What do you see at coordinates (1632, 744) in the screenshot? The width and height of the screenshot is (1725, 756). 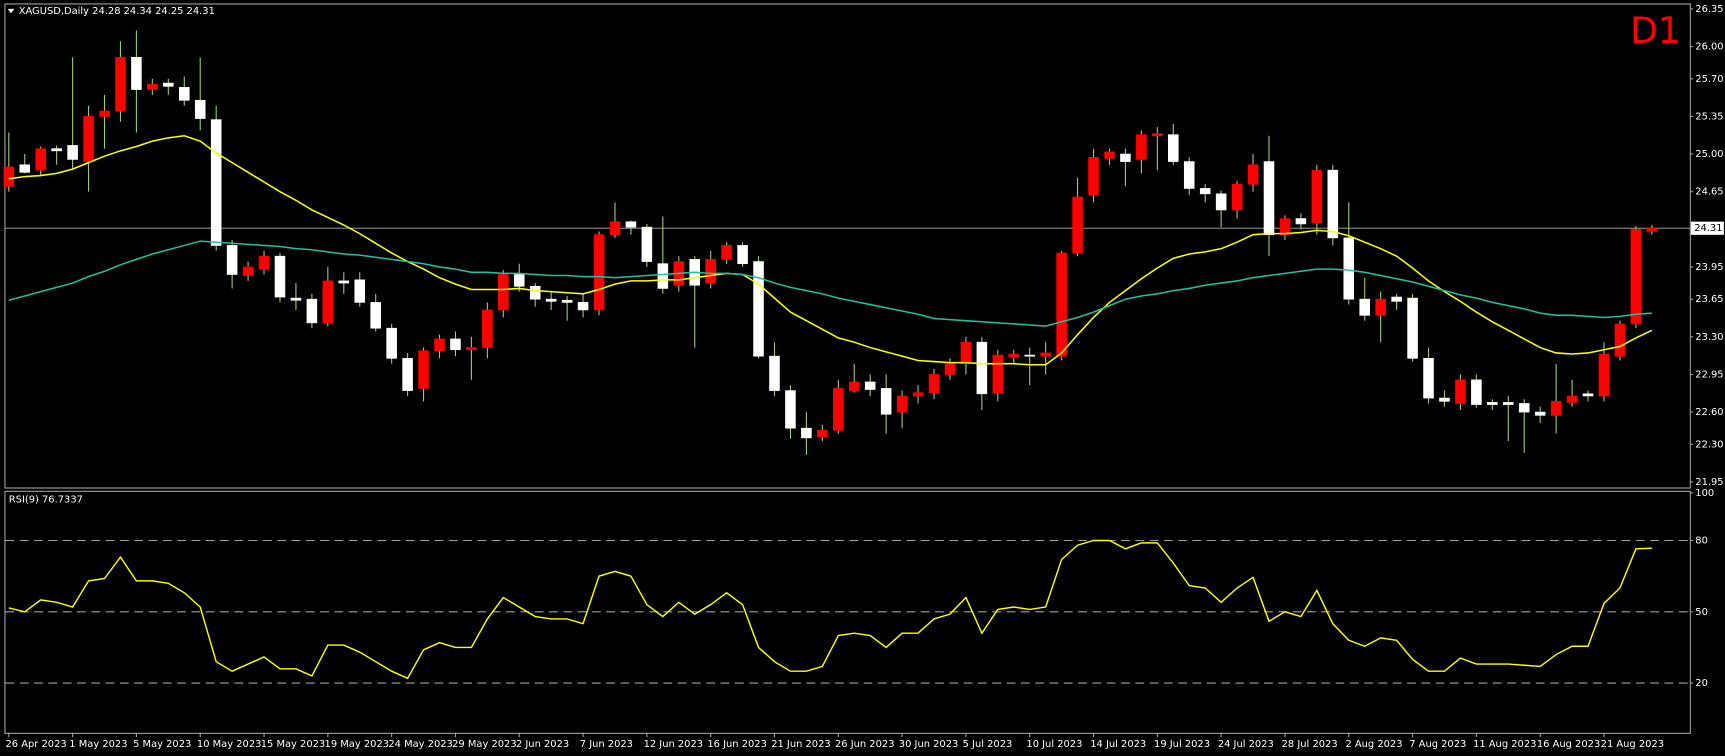 I see `x-tick-label: 21 Aug 2023` at bounding box center [1632, 744].